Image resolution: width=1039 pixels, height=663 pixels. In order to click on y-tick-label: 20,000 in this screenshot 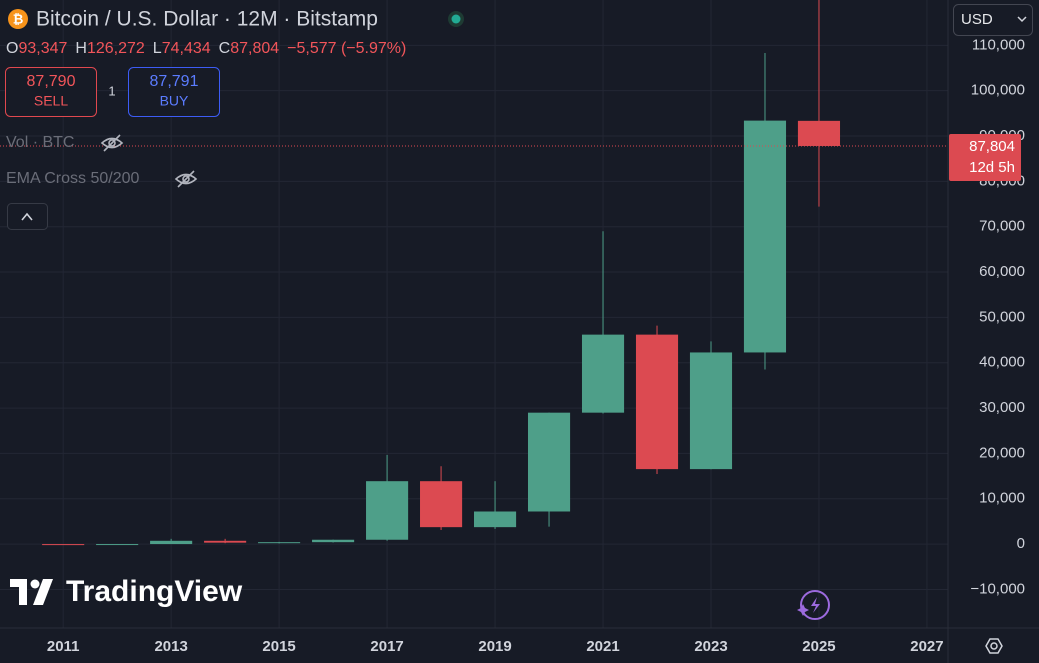, I will do `click(1002, 452)`.